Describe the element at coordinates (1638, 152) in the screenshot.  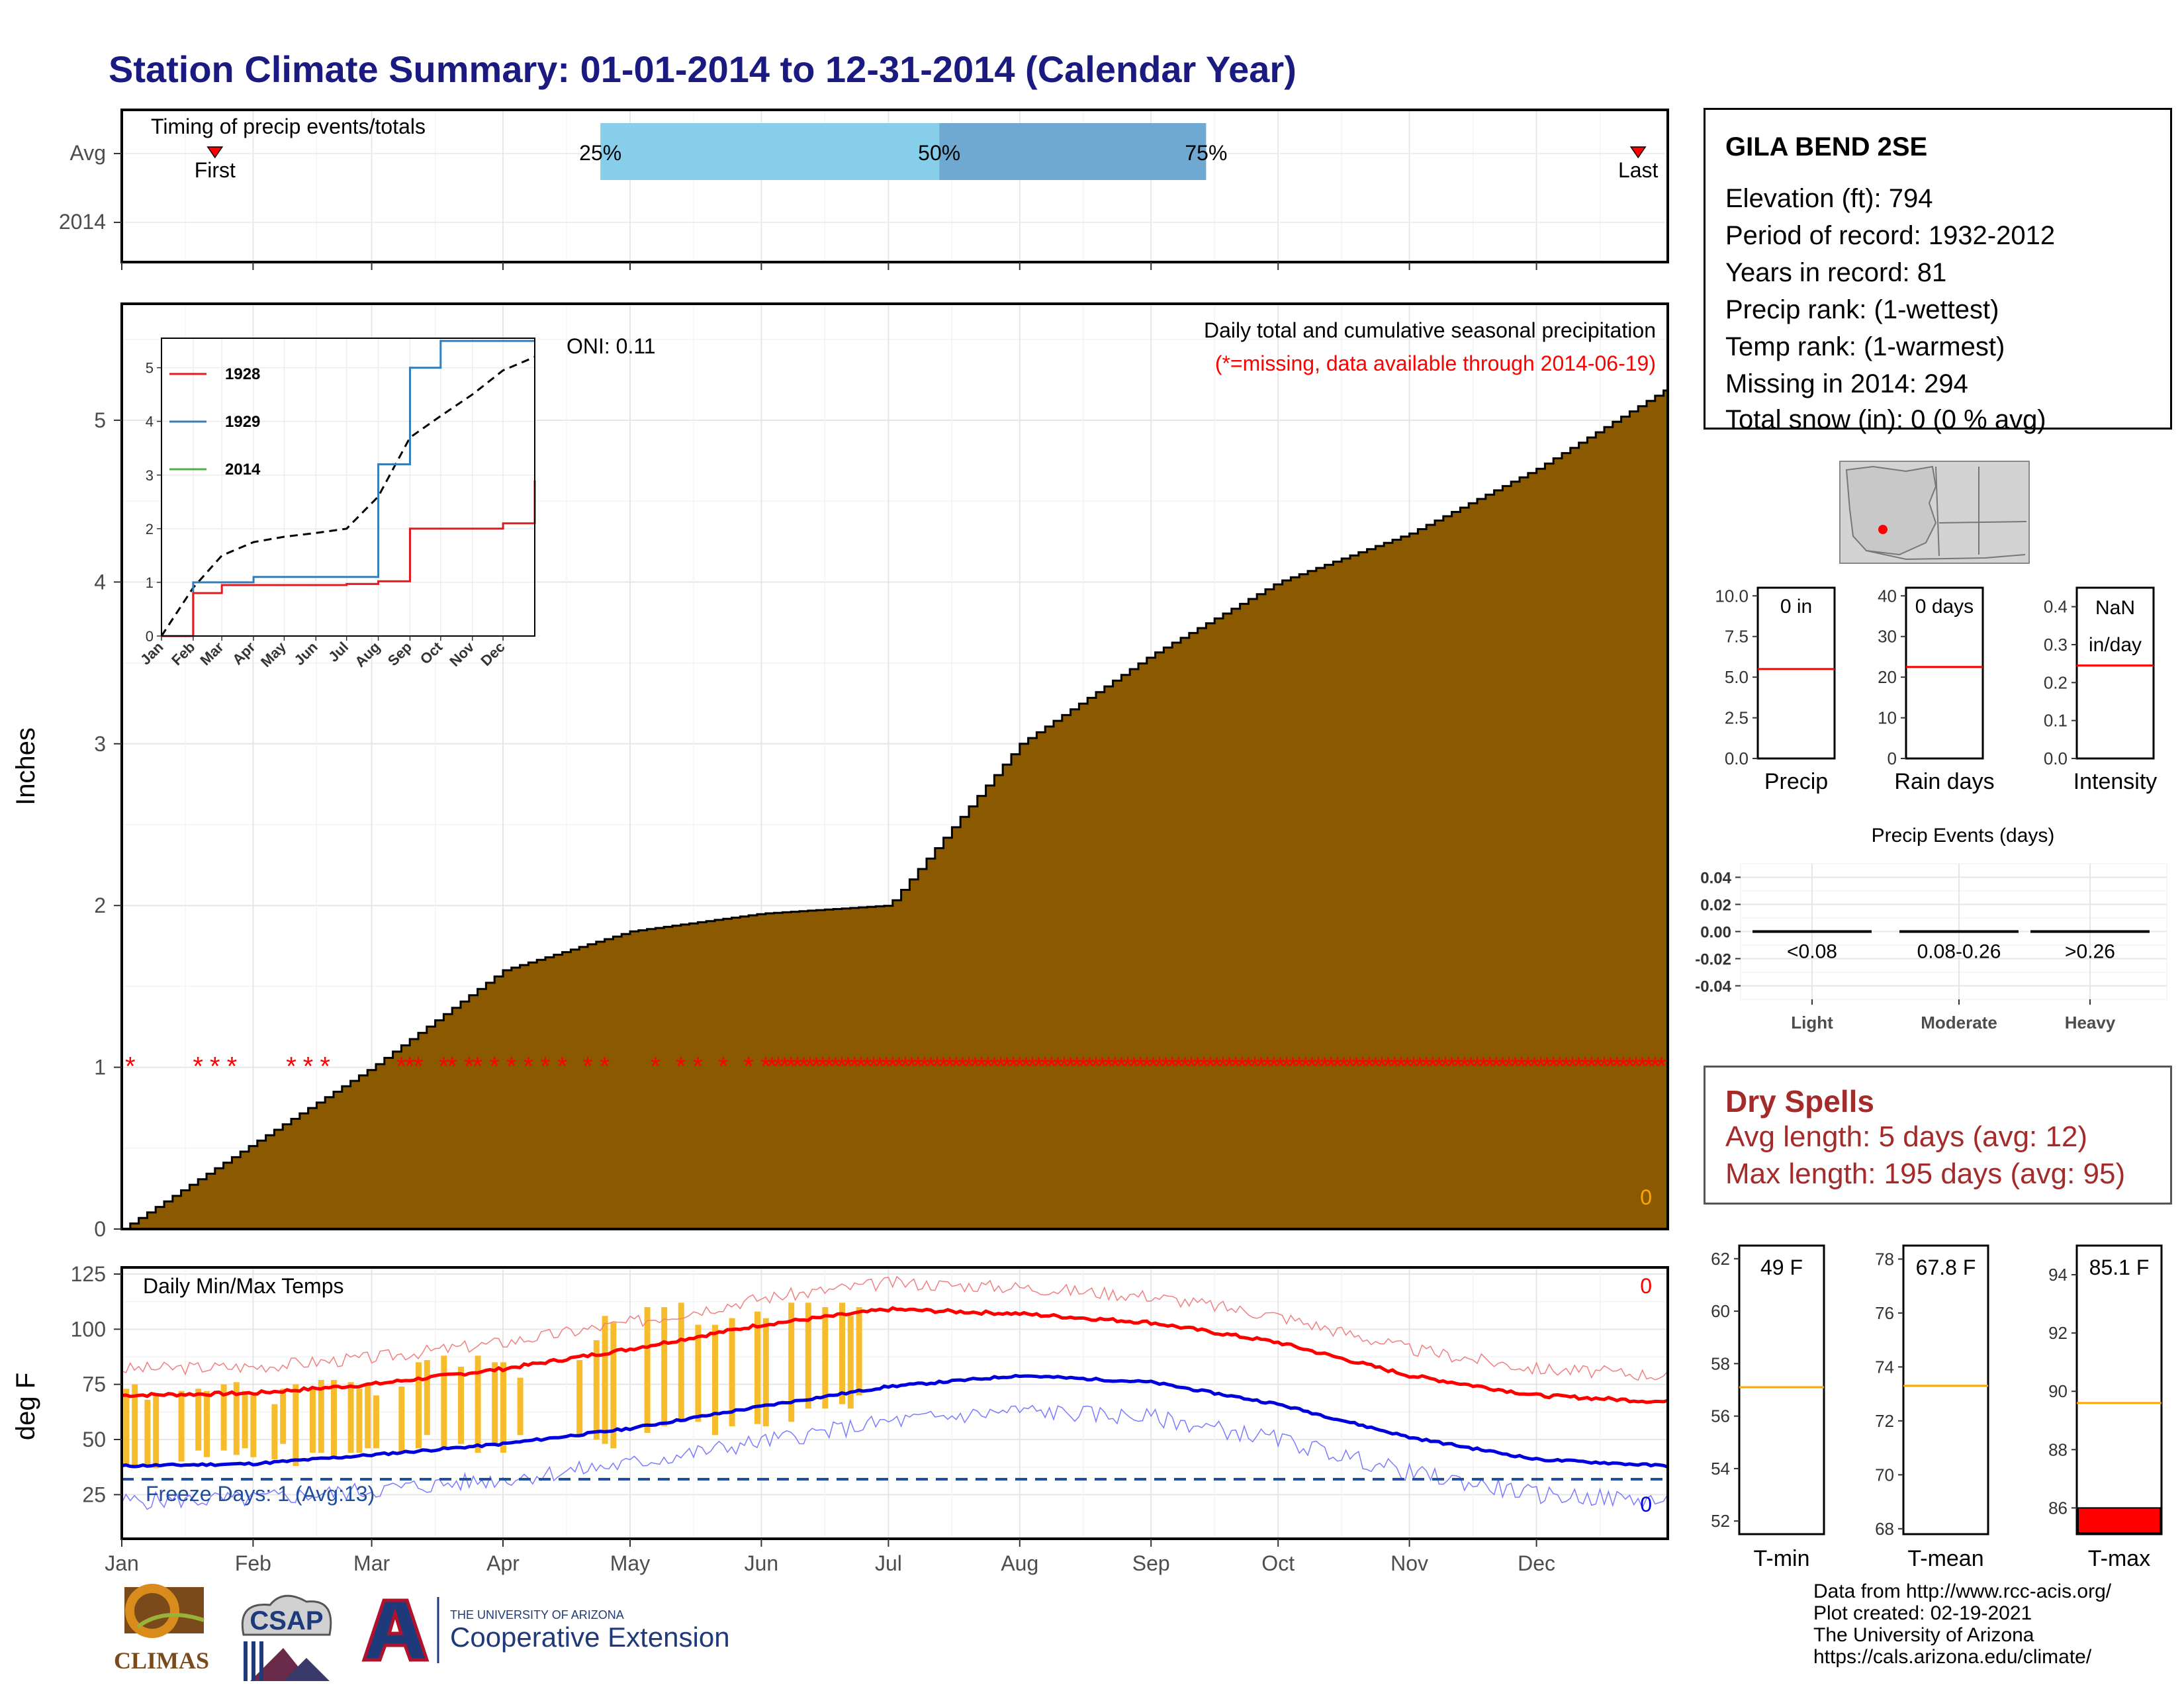
I see `last-event-marker` at that location.